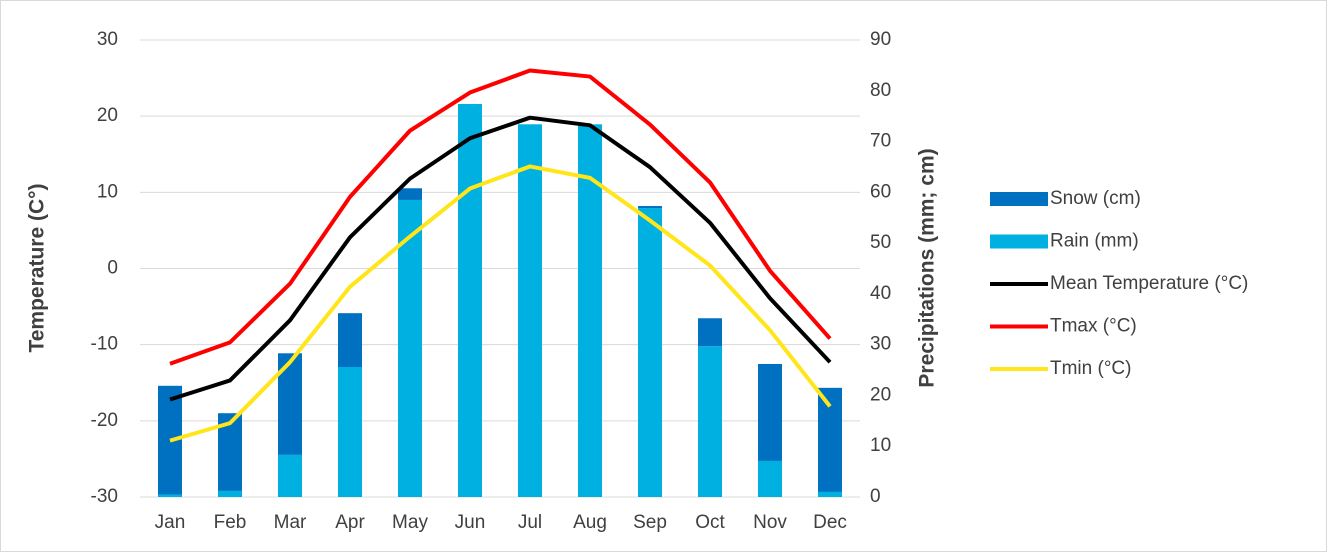 The image size is (1327, 552). I want to click on legend-label: Snow (cm), so click(1095, 198).